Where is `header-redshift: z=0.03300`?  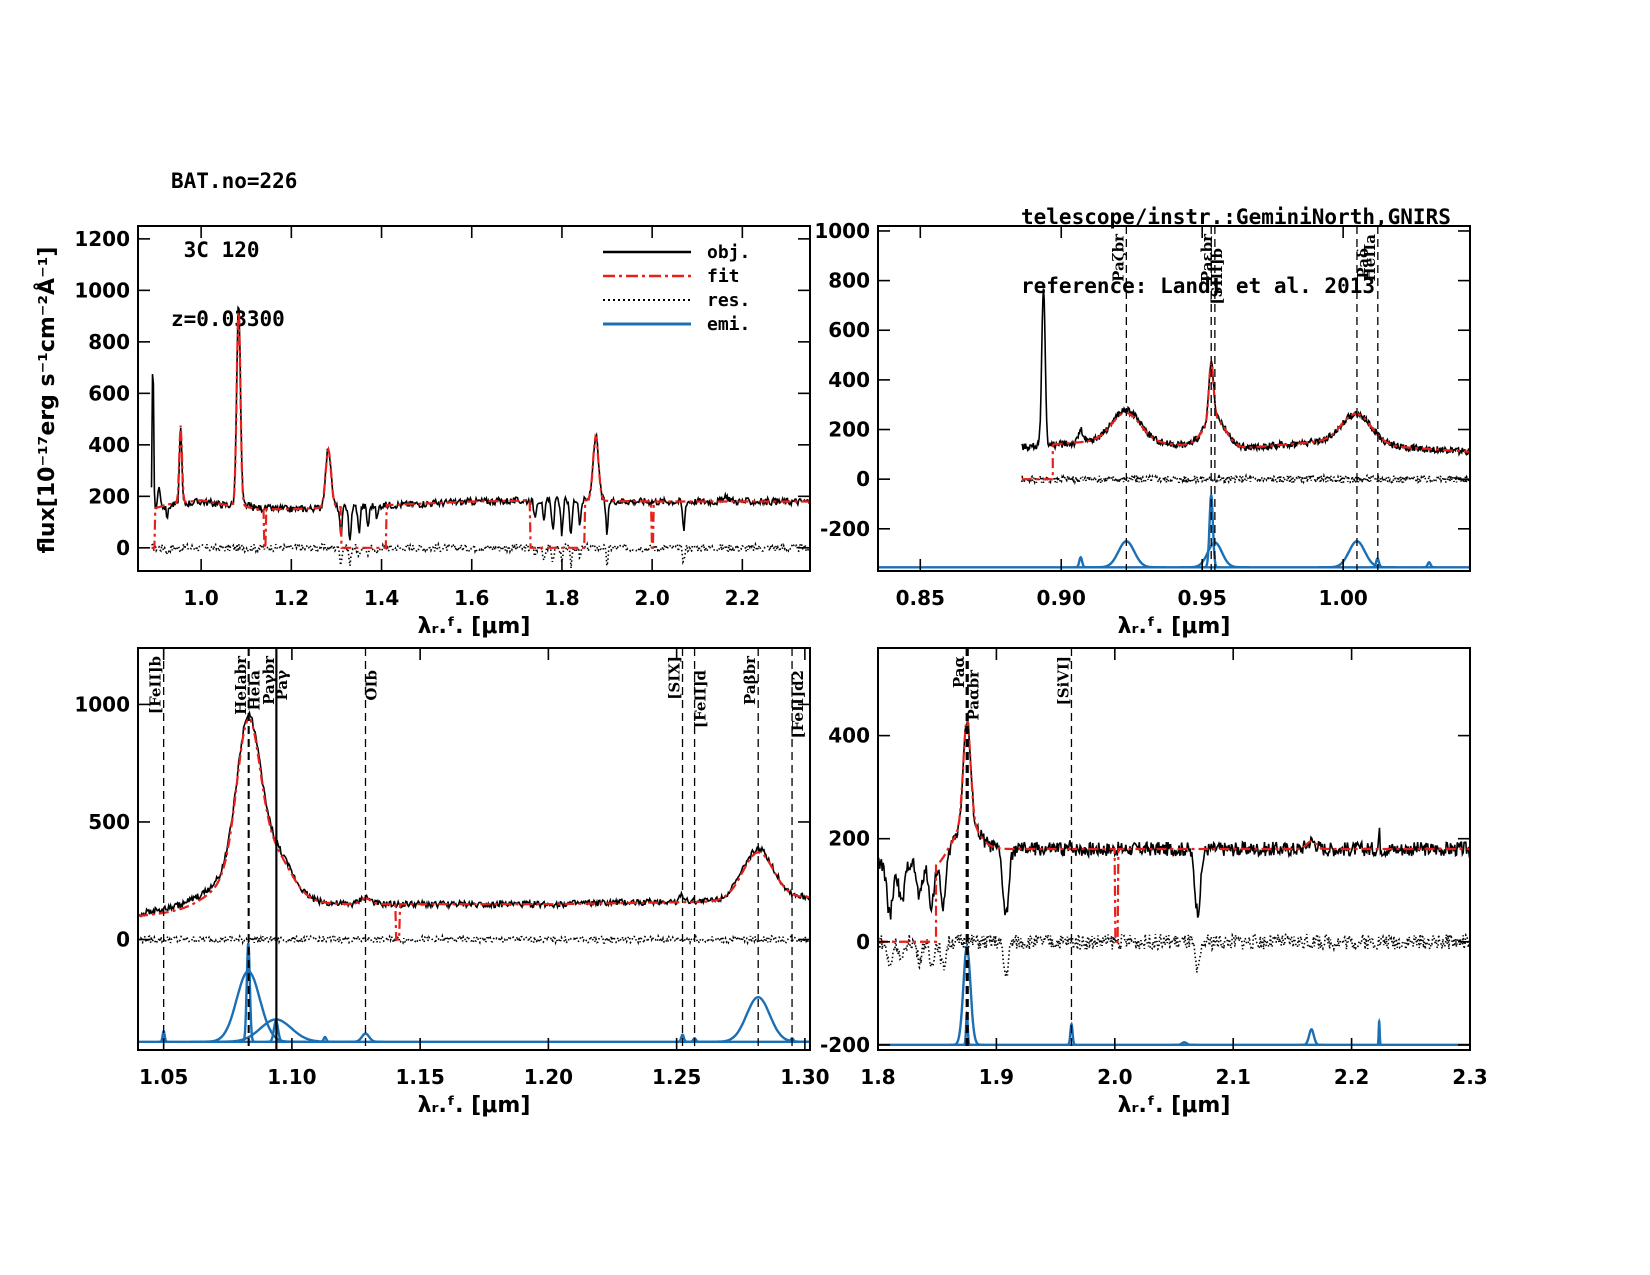 header-redshift: z=0.03300 is located at coordinates (228, 319).